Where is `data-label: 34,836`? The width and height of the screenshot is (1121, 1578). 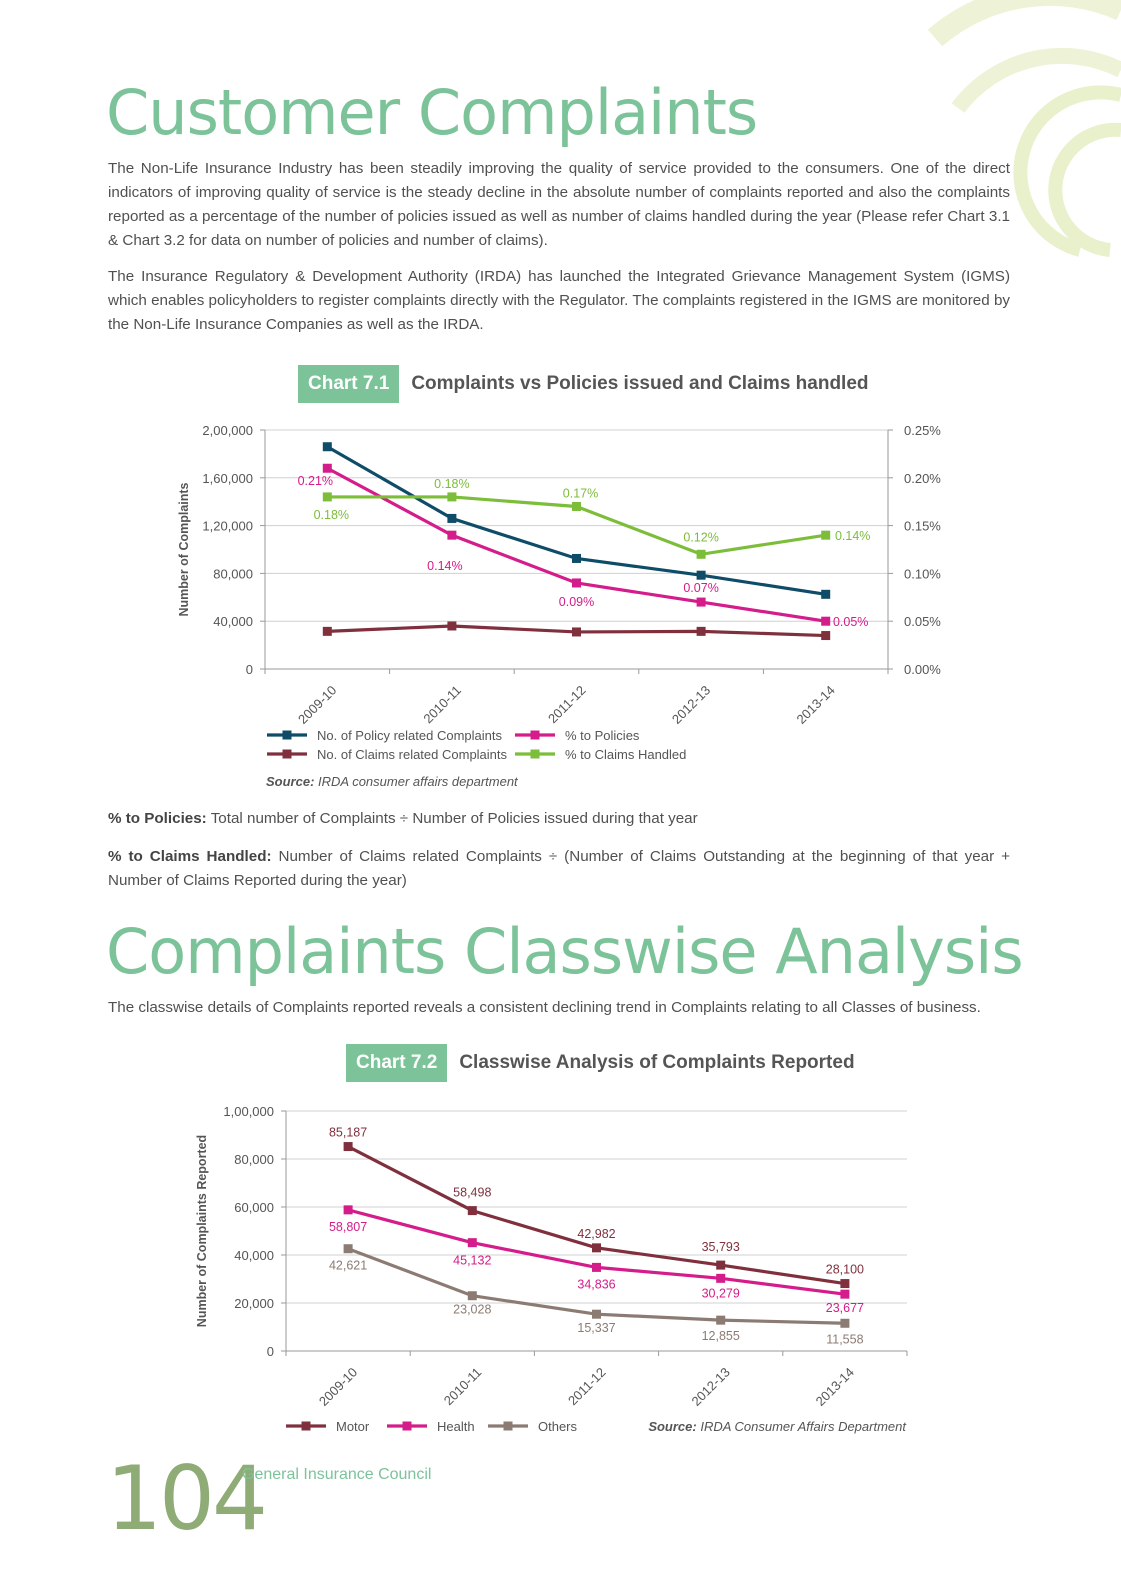 data-label: 34,836 is located at coordinates (596, 1284).